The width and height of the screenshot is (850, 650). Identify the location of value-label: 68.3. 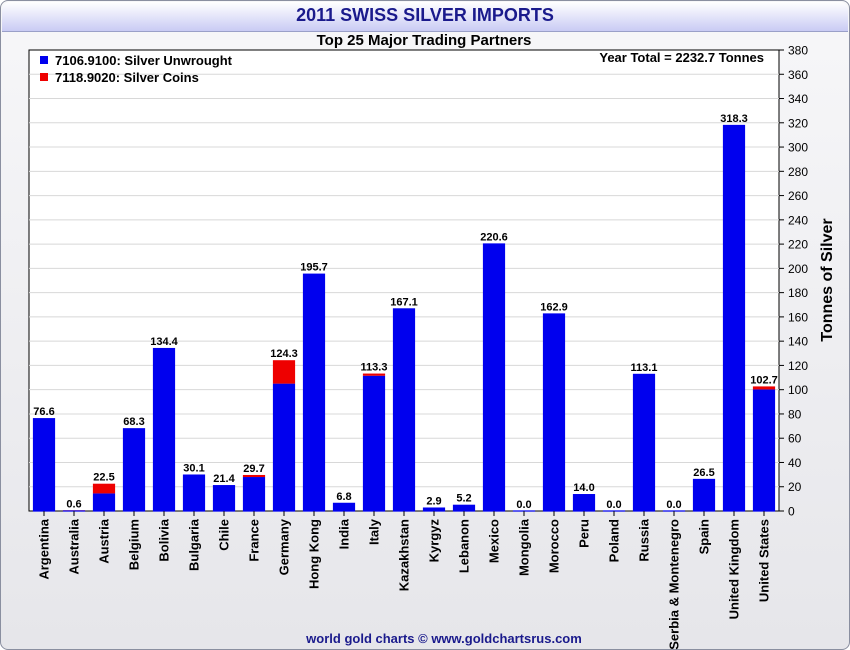
(133, 422).